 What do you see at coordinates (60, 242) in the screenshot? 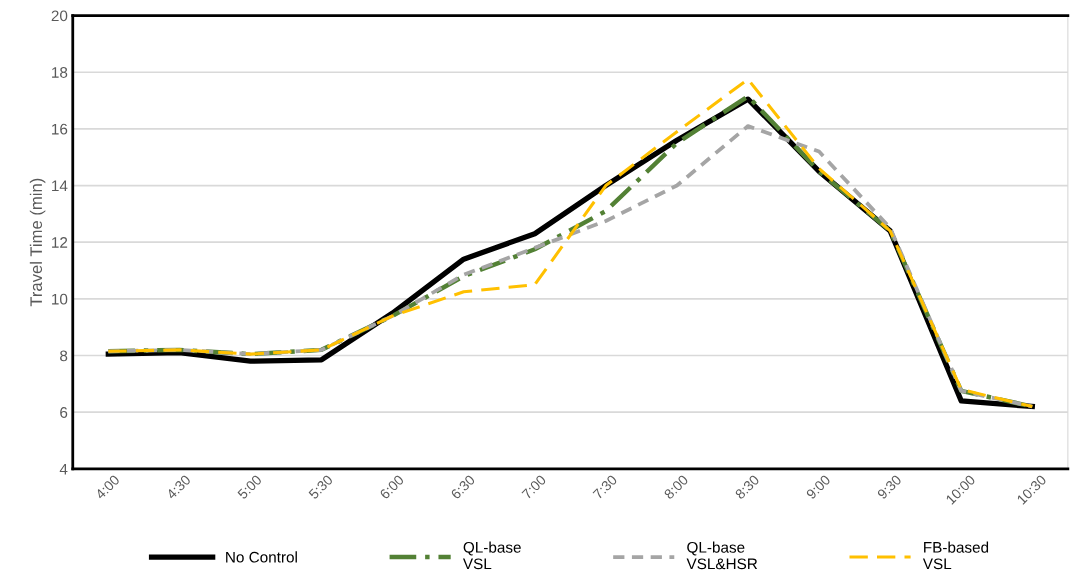
I see `y-tick-label: 12` at bounding box center [60, 242].